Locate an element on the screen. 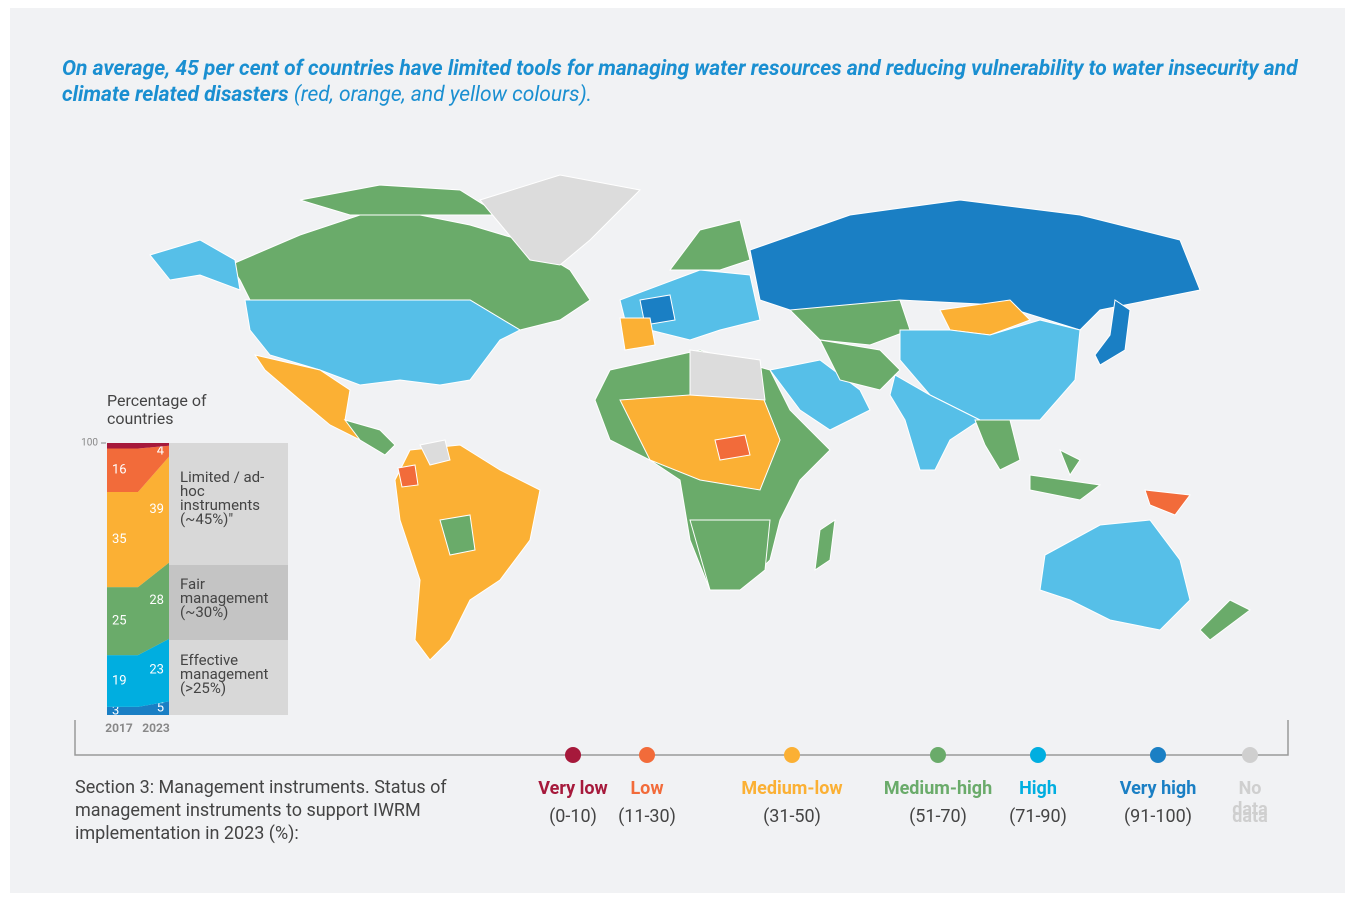 Image resolution: width=1353 pixels, height=901 pixels. data-label: 25 is located at coordinates (119, 621).